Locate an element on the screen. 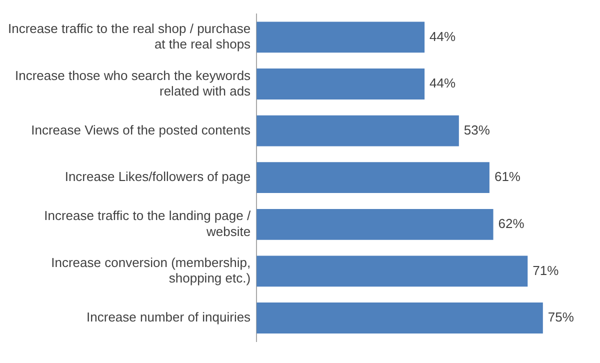  y-tick-label: Increase traffic to the landing page / website is located at coordinates (147, 223).